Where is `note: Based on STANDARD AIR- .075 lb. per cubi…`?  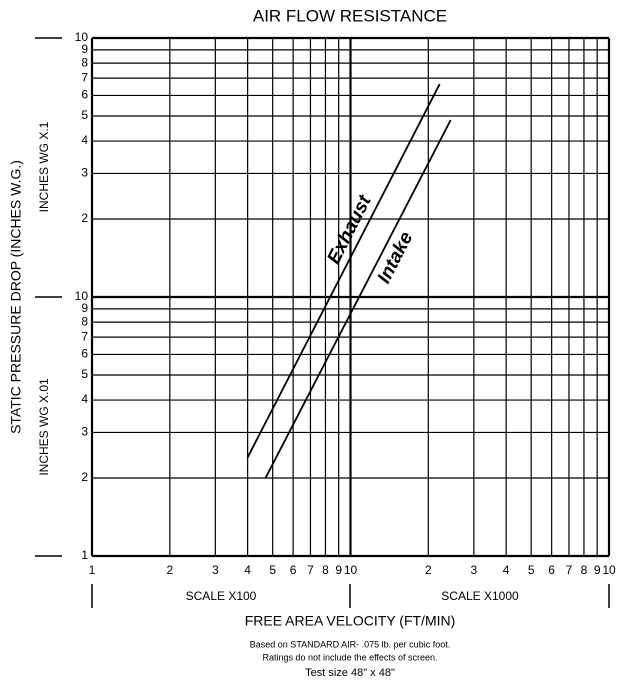 note: Based on STANDARD AIR- .075 lb. per cubi… is located at coordinates (350, 644).